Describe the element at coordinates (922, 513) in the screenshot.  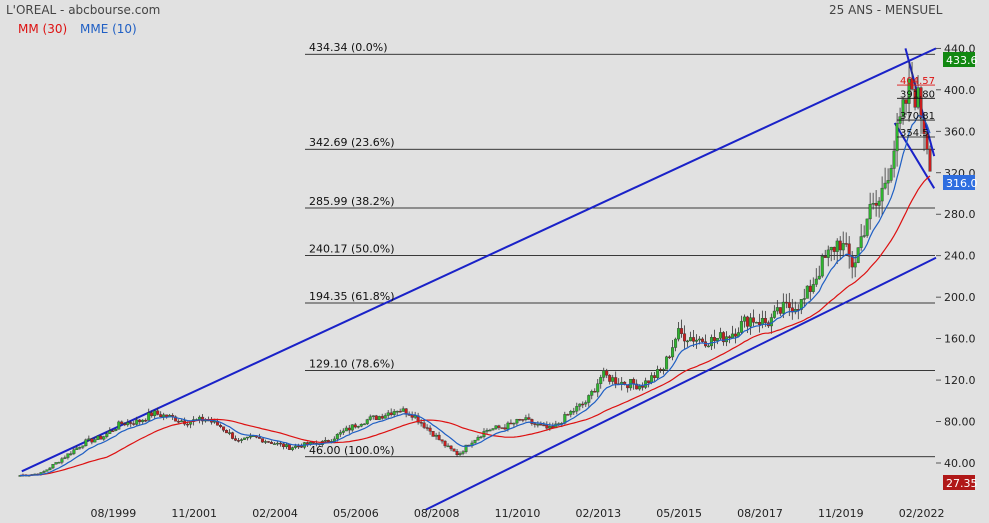
I see `x-tick-label-10: 02/2022` at that location.